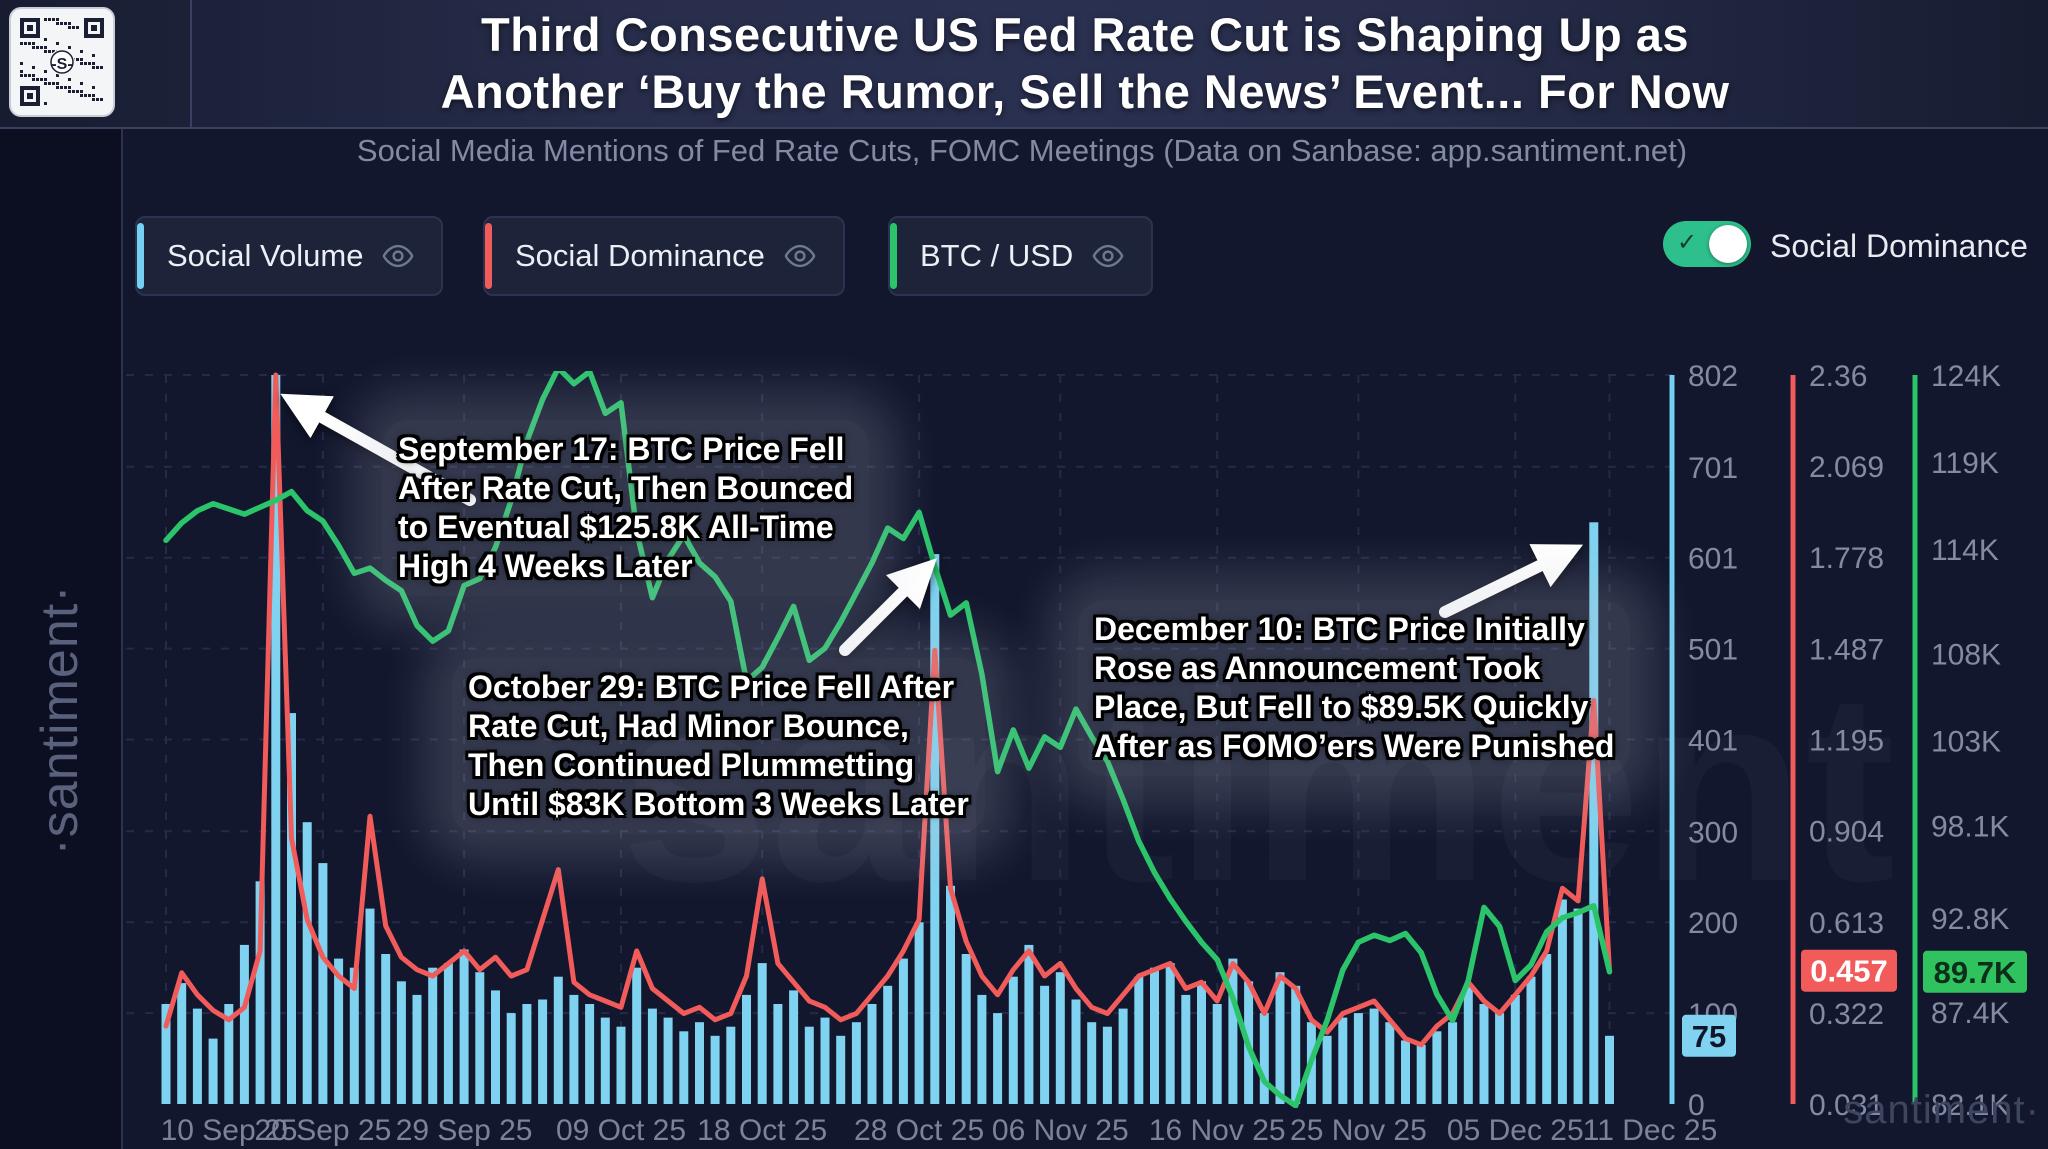 The height and width of the screenshot is (1149, 2048). I want to click on volume-tick-label: 300, so click(1713, 832).